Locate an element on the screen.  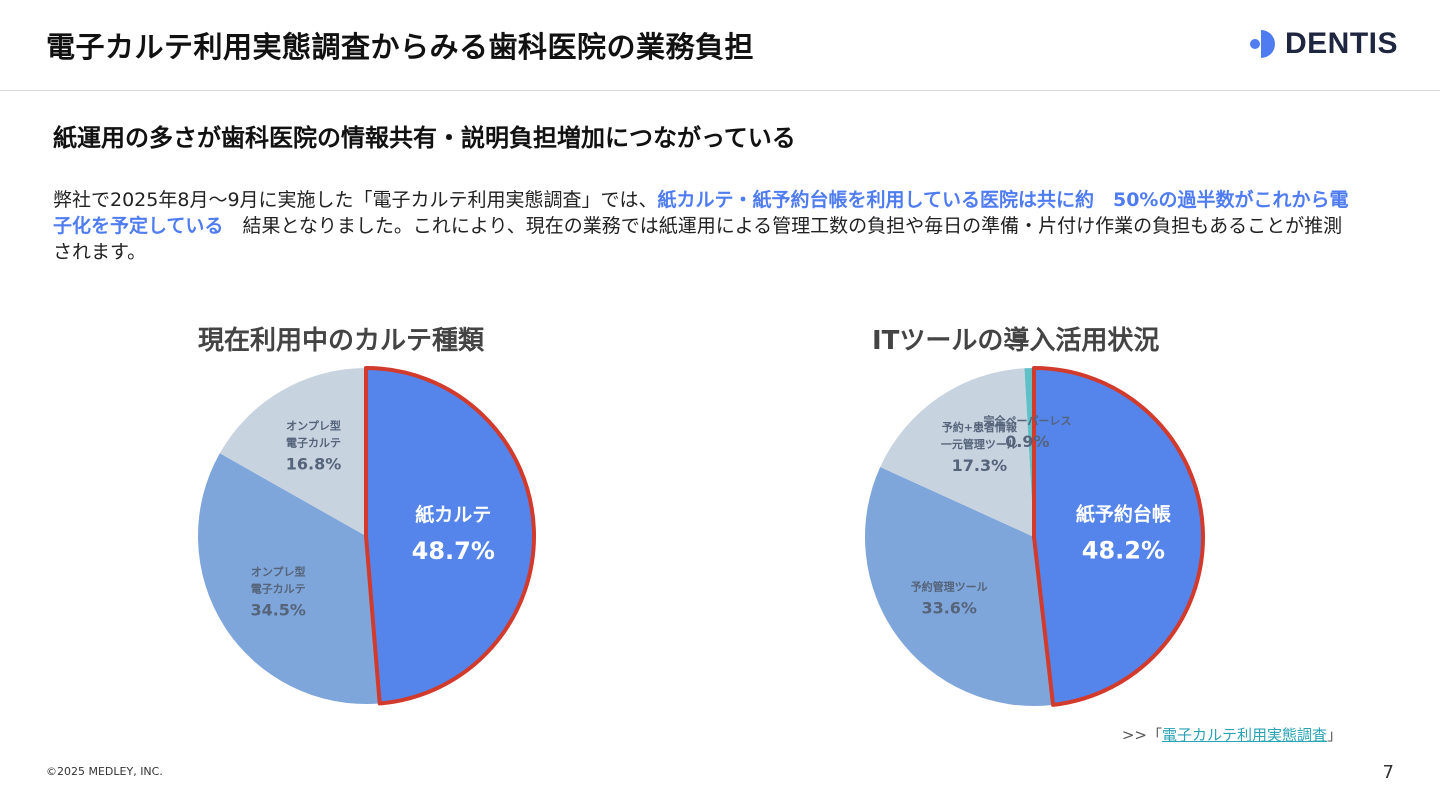
slice-value-label: 33.6% is located at coordinates (949, 607).